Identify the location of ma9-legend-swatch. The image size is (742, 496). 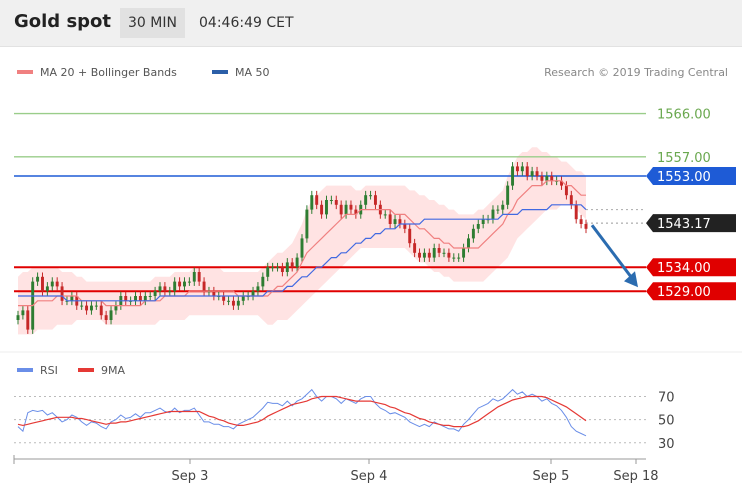
(86, 370).